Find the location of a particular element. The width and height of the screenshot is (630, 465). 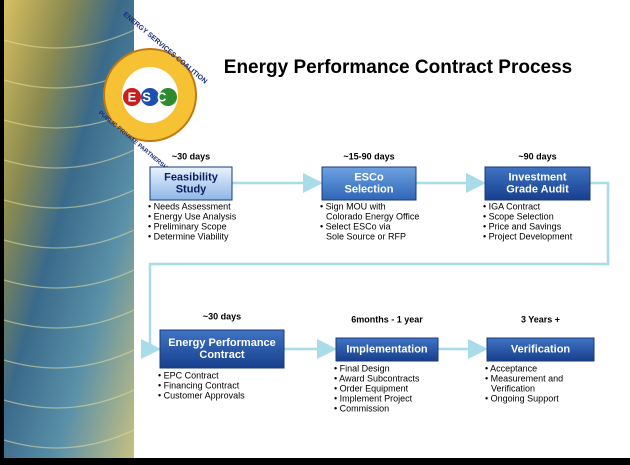

bullet-text: • Final Design is located at coordinates (362, 368).